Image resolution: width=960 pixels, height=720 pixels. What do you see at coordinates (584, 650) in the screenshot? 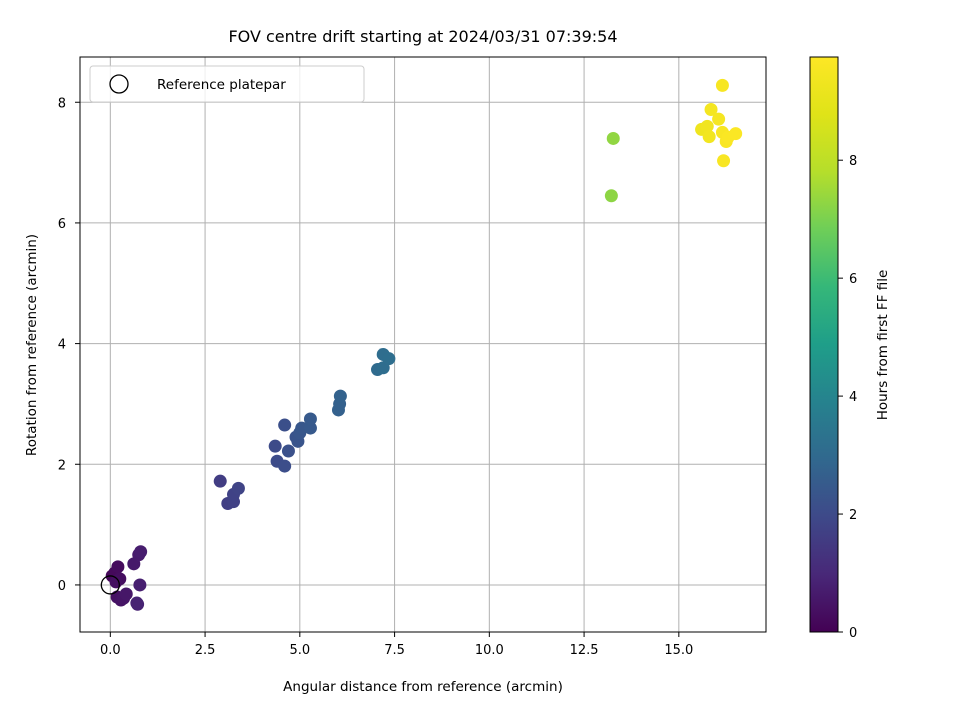
I see `x-tick-label: 12.5` at bounding box center [584, 650].